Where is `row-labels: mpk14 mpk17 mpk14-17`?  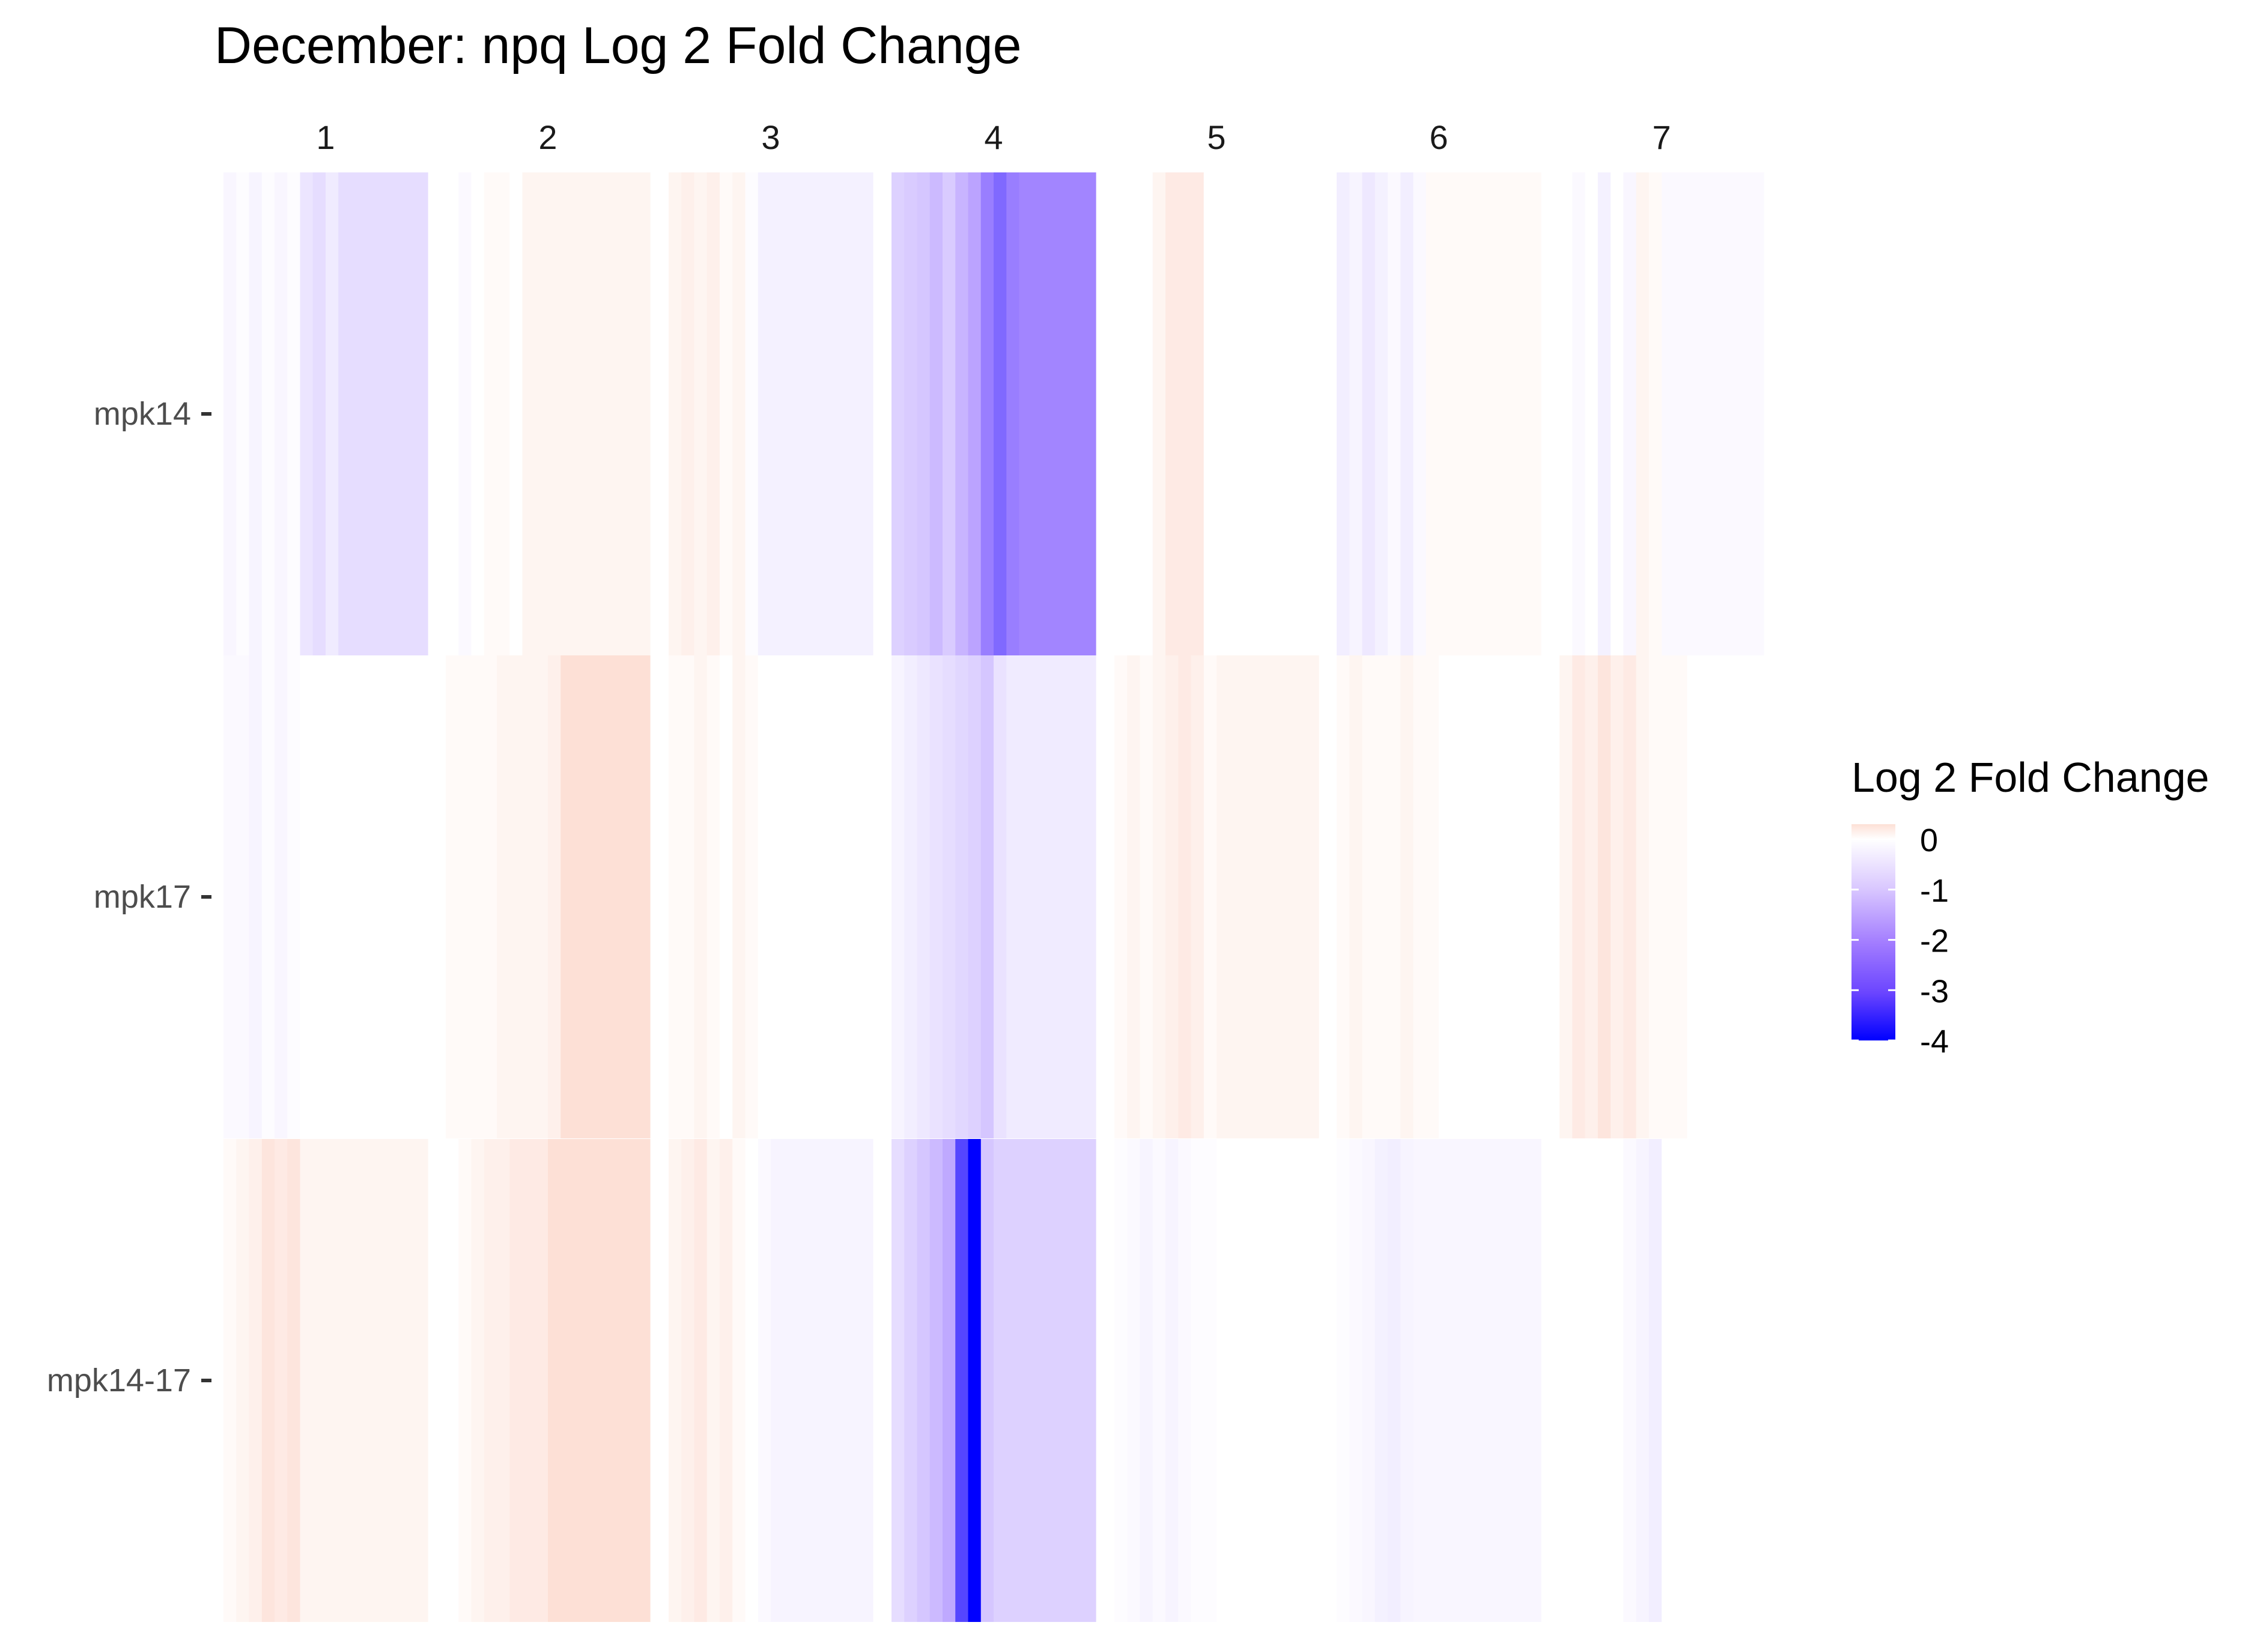
row-labels: mpk14 mpk17 mpk14-17 is located at coordinates (129, 897).